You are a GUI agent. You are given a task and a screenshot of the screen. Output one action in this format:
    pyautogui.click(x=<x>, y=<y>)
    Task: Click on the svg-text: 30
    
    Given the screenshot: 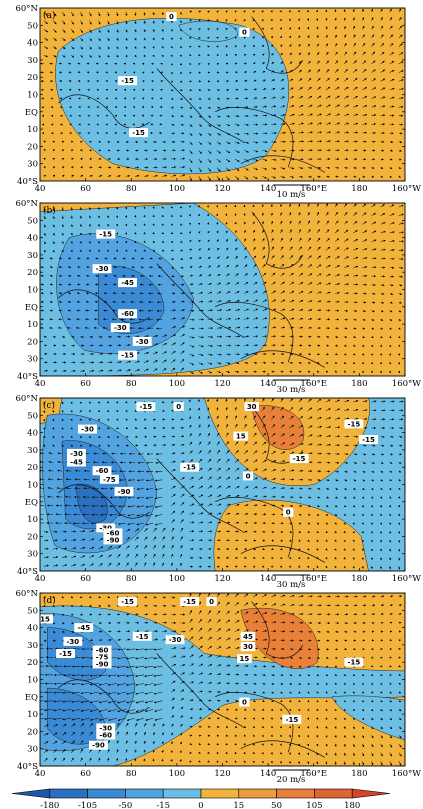 What is the action you would take?
    pyautogui.click(x=252, y=407)
    